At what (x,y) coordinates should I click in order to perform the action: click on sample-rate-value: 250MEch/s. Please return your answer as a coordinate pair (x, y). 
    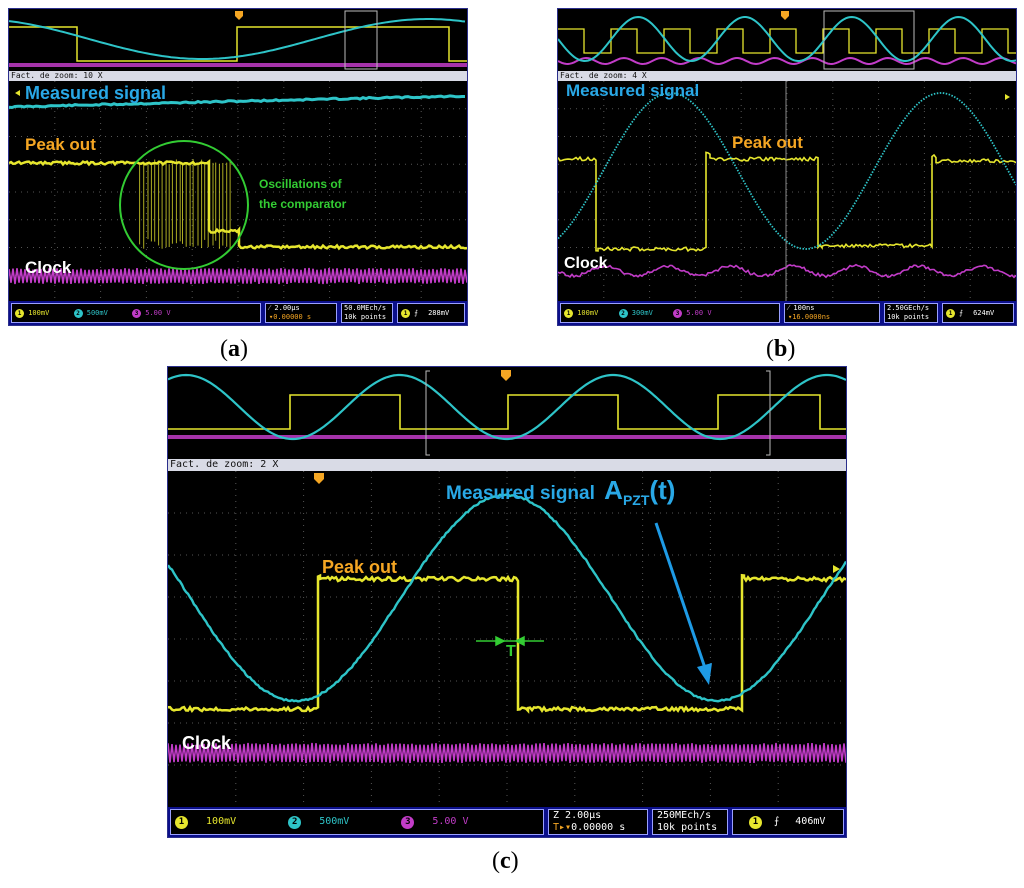
    Looking at the image, I should click on (684, 815).